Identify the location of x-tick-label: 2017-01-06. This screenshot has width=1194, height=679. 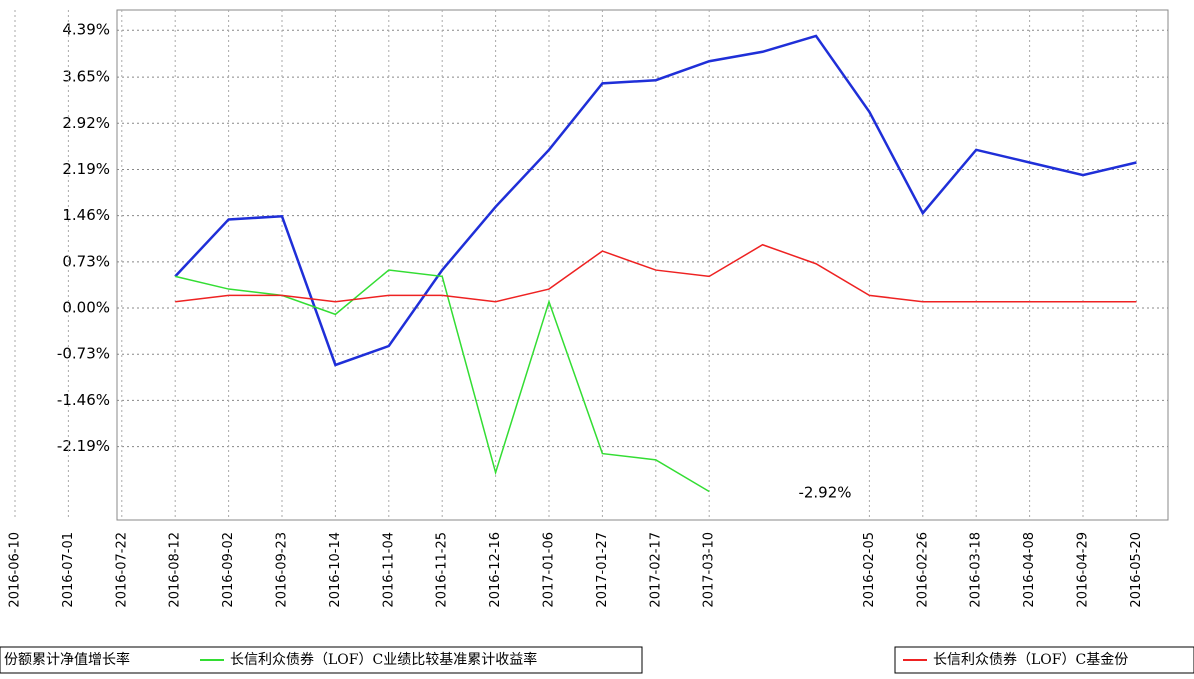
(549, 570).